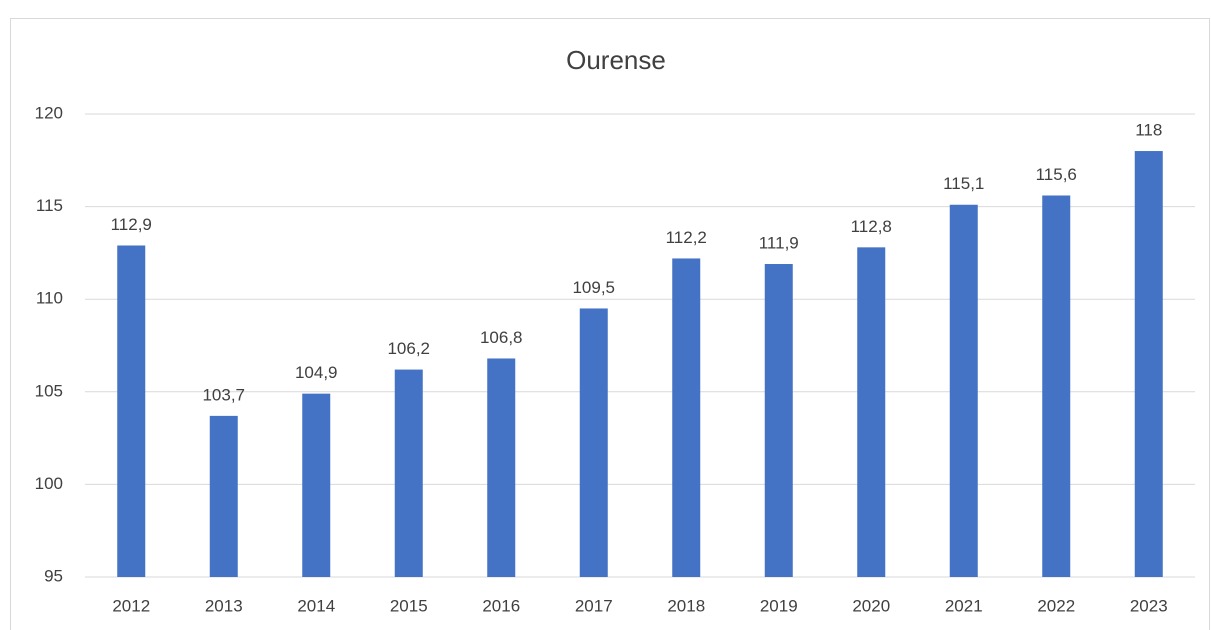 The height and width of the screenshot is (630, 1211). What do you see at coordinates (501, 337) in the screenshot?
I see `data-label: 106,8` at bounding box center [501, 337].